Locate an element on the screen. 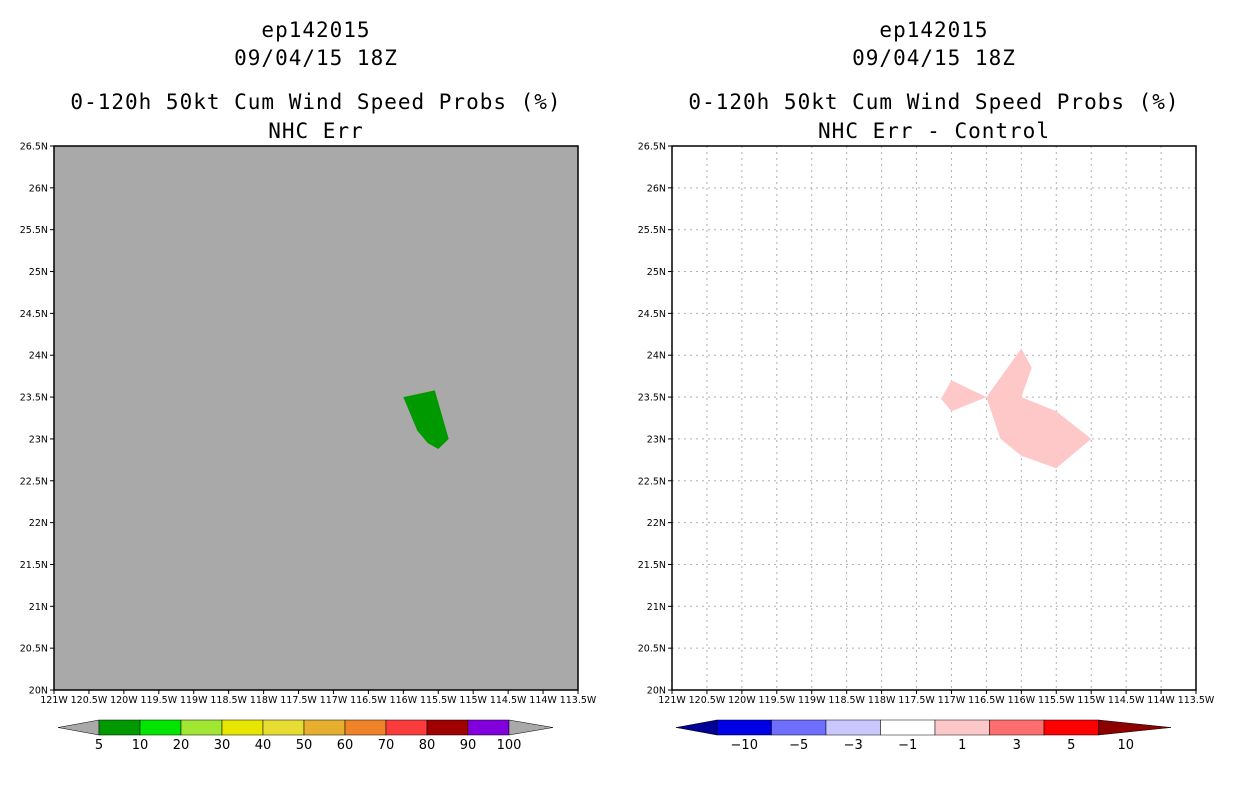 This screenshot has height=800, width=1236. colorbar-label: 30 is located at coordinates (222, 745).